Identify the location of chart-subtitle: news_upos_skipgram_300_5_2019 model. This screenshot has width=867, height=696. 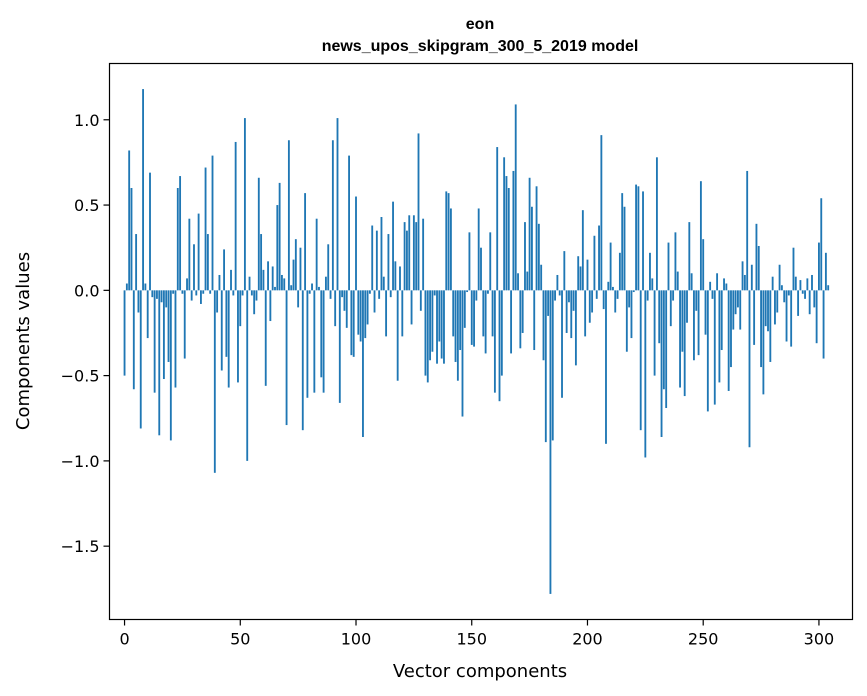
(480, 46).